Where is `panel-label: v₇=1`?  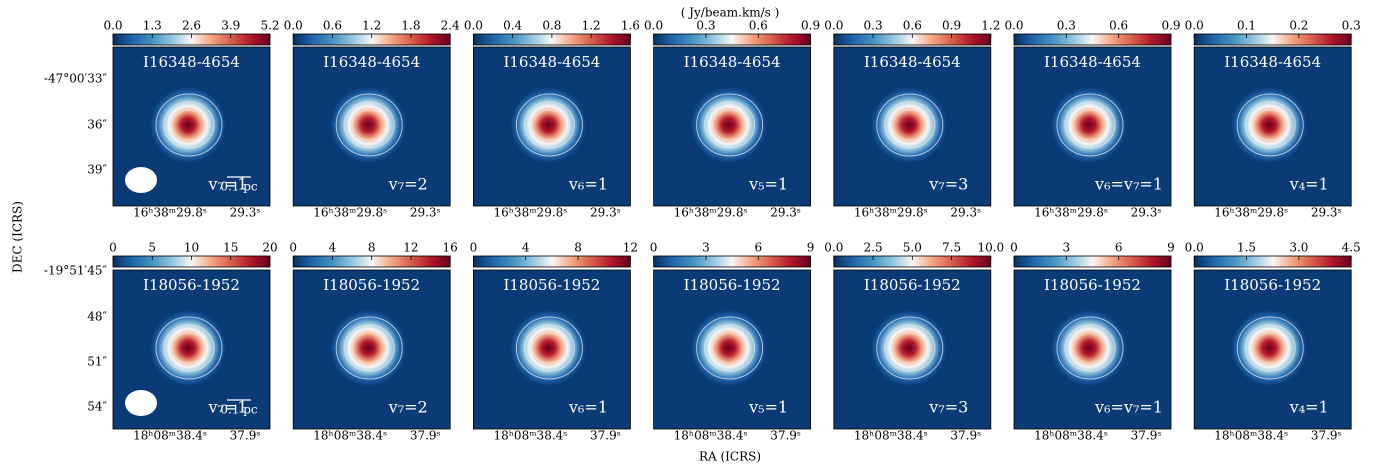
panel-label: v₇=1 is located at coordinates (227, 184).